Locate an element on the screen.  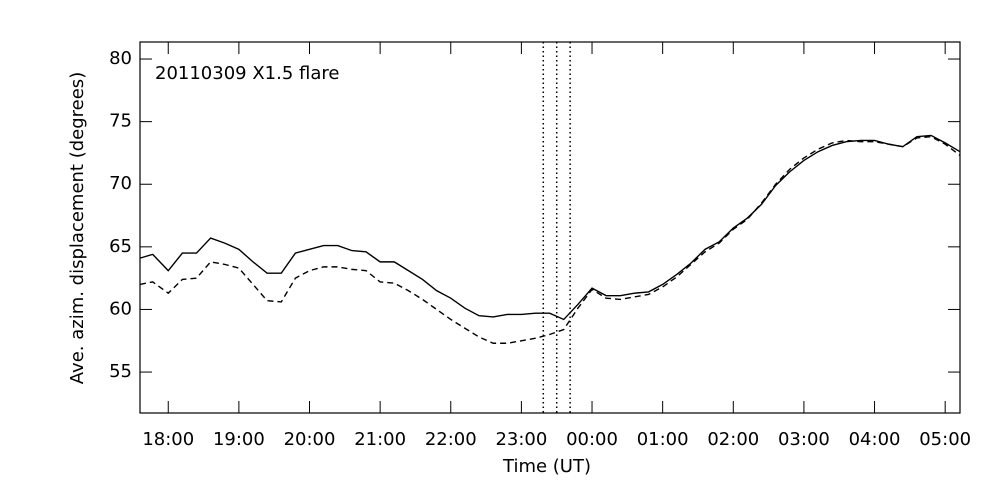
y-tick-label: 70 is located at coordinates (120, 183).